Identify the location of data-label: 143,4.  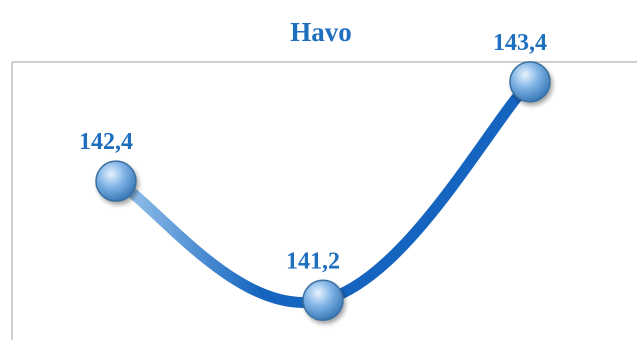
(520, 43).